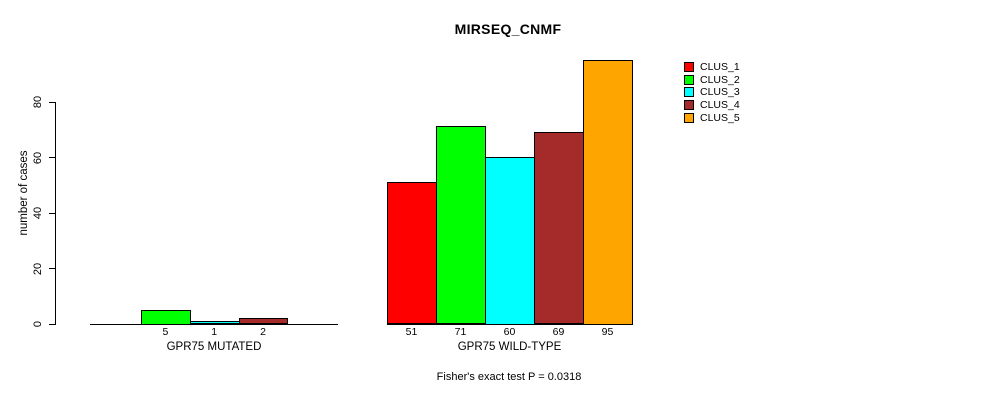  I want to click on y-axis-tick-label: 20, so click(38, 268).